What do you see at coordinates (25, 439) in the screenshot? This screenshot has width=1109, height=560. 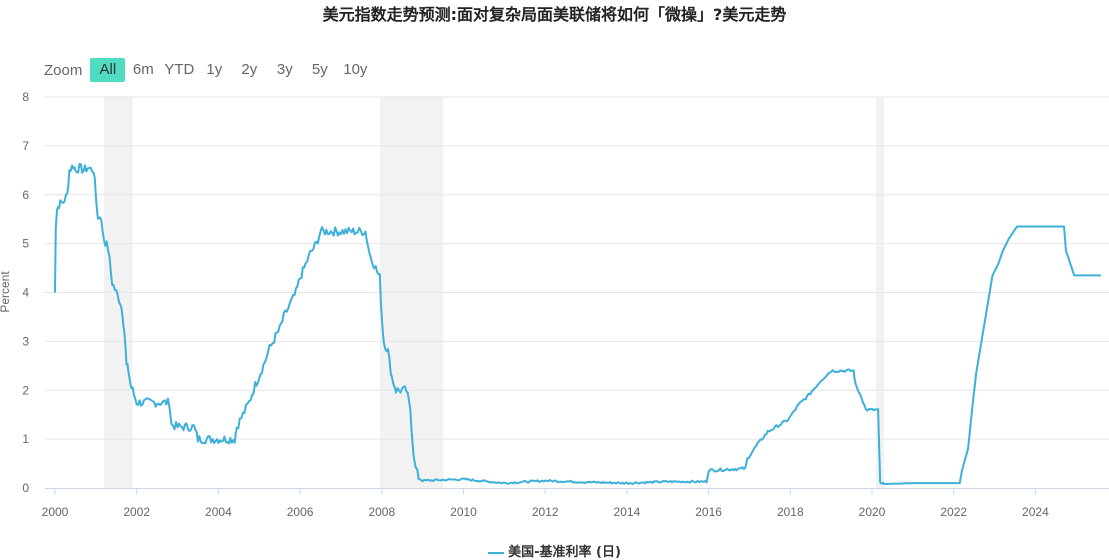 I see `y-tick-label-1: 1` at bounding box center [25, 439].